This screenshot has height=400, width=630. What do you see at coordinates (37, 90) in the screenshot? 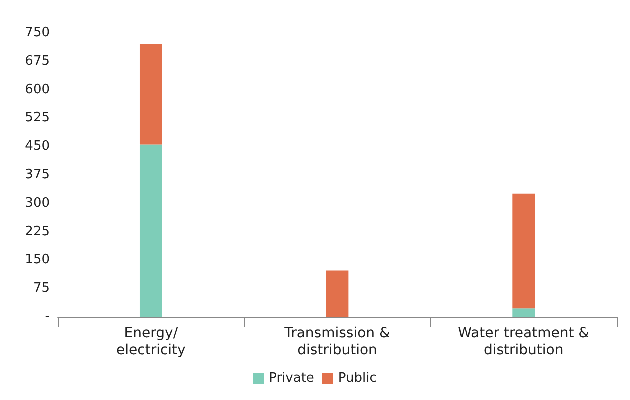
I see `y-tick-label: 600` at bounding box center [37, 90].